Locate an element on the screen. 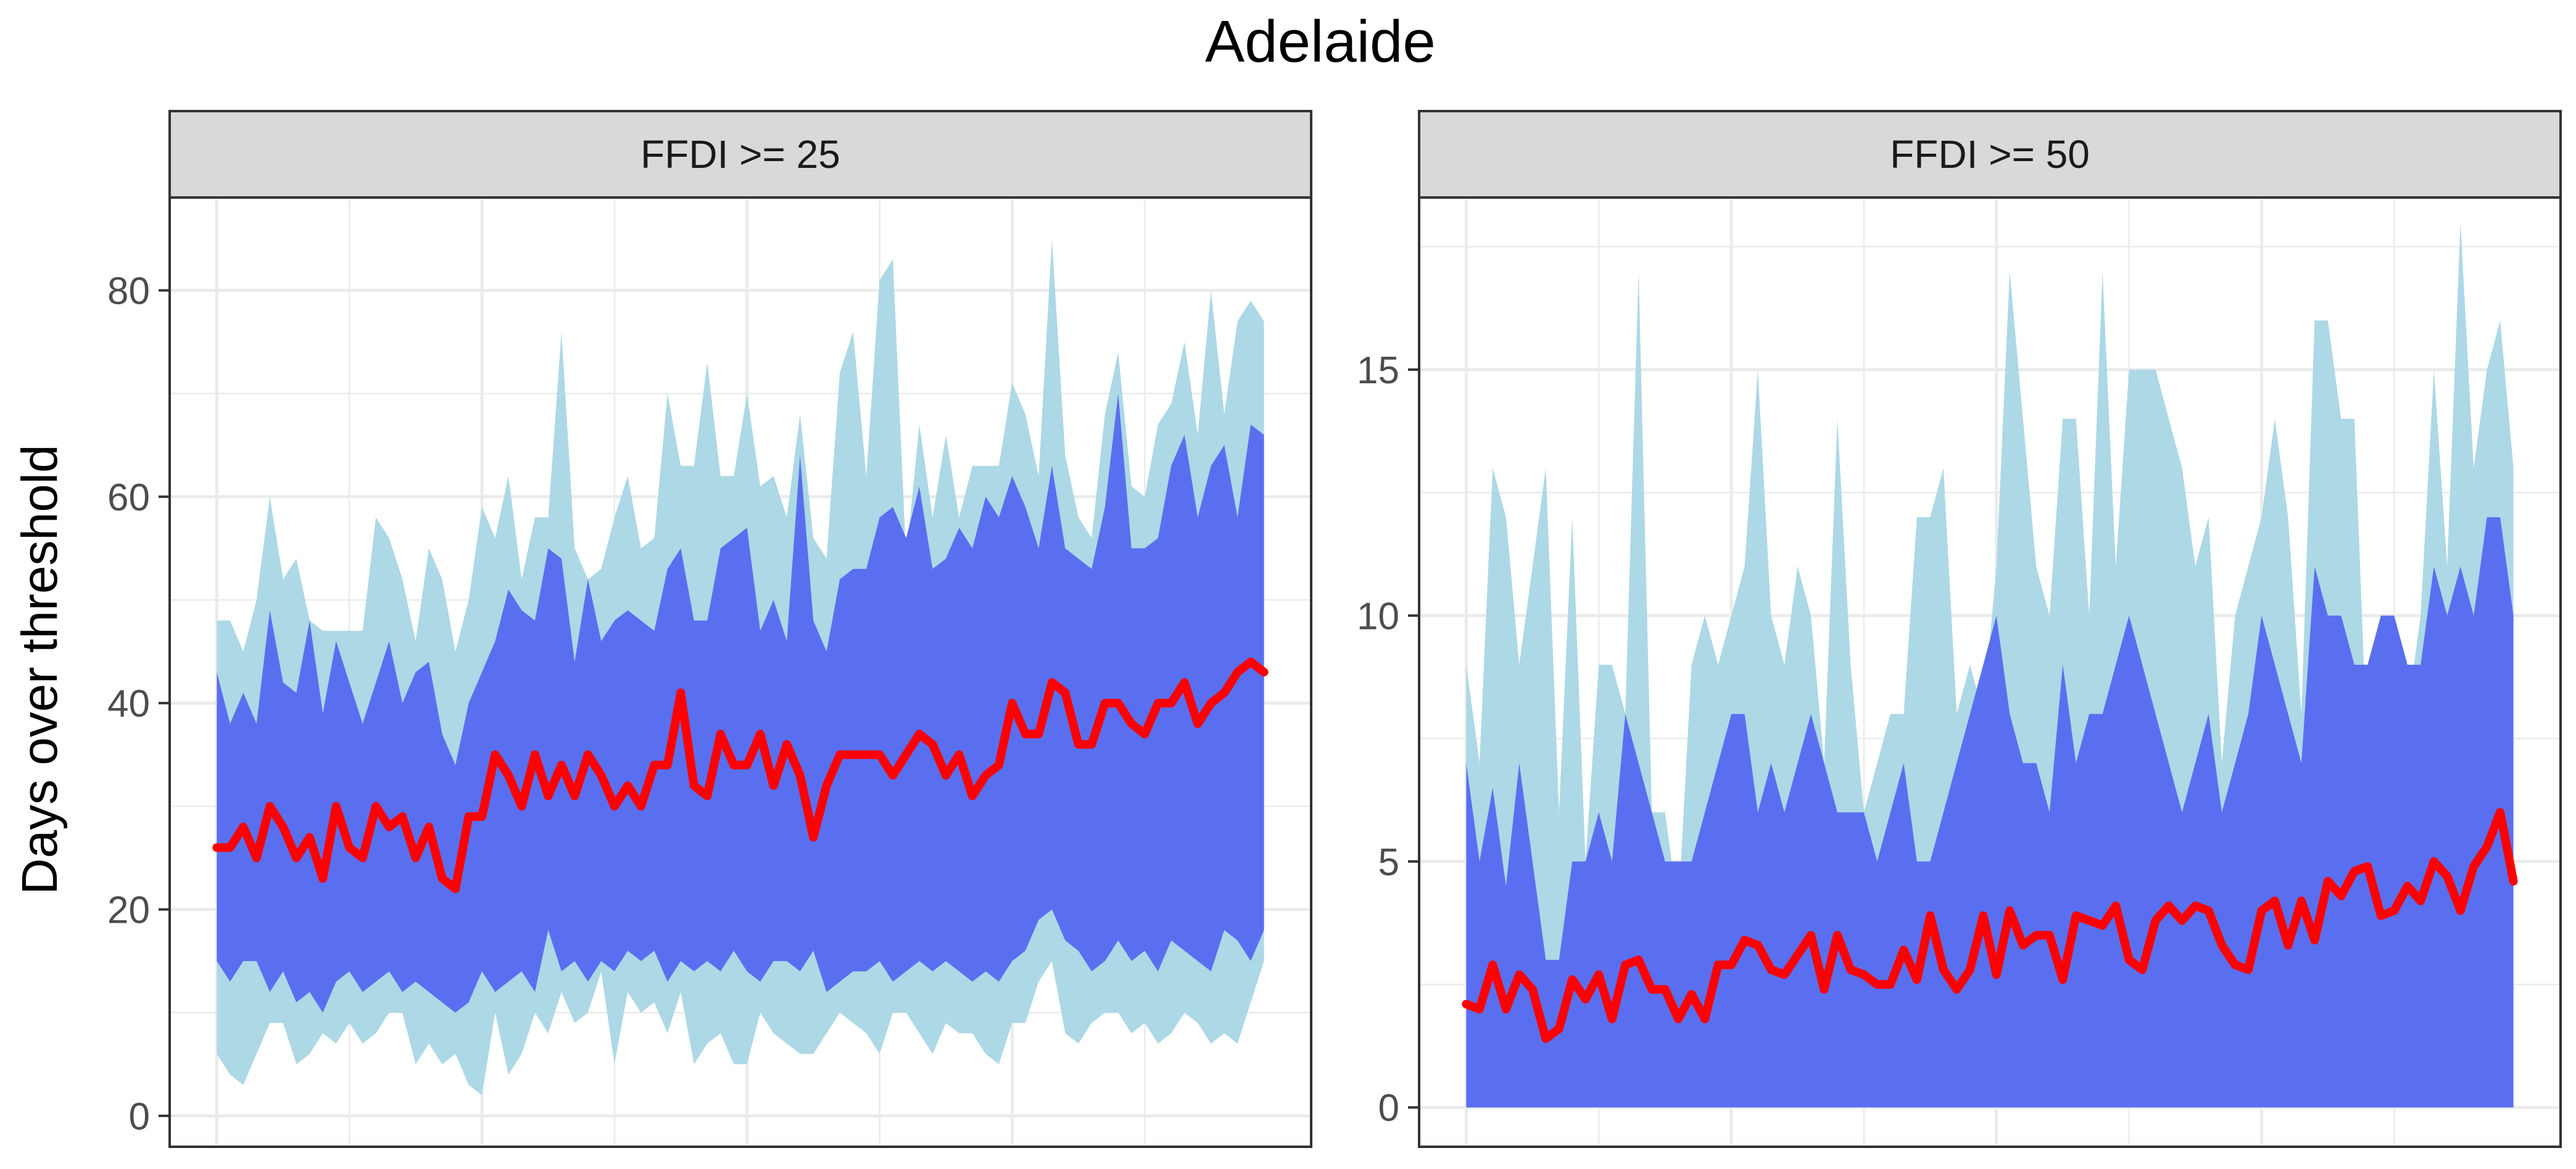 The image size is (2576, 1169). chart-title: Adelaide is located at coordinates (1320, 42).